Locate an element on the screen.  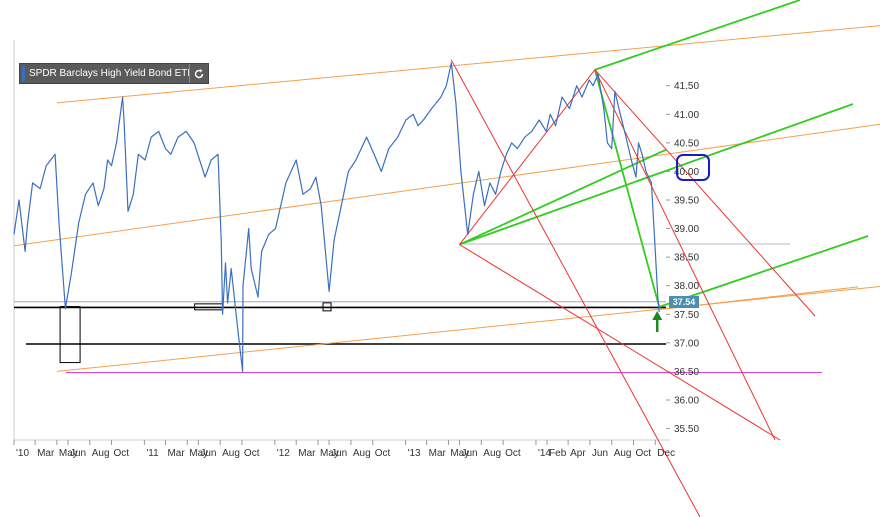
x-tick-label: '14 is located at coordinates (544, 453).